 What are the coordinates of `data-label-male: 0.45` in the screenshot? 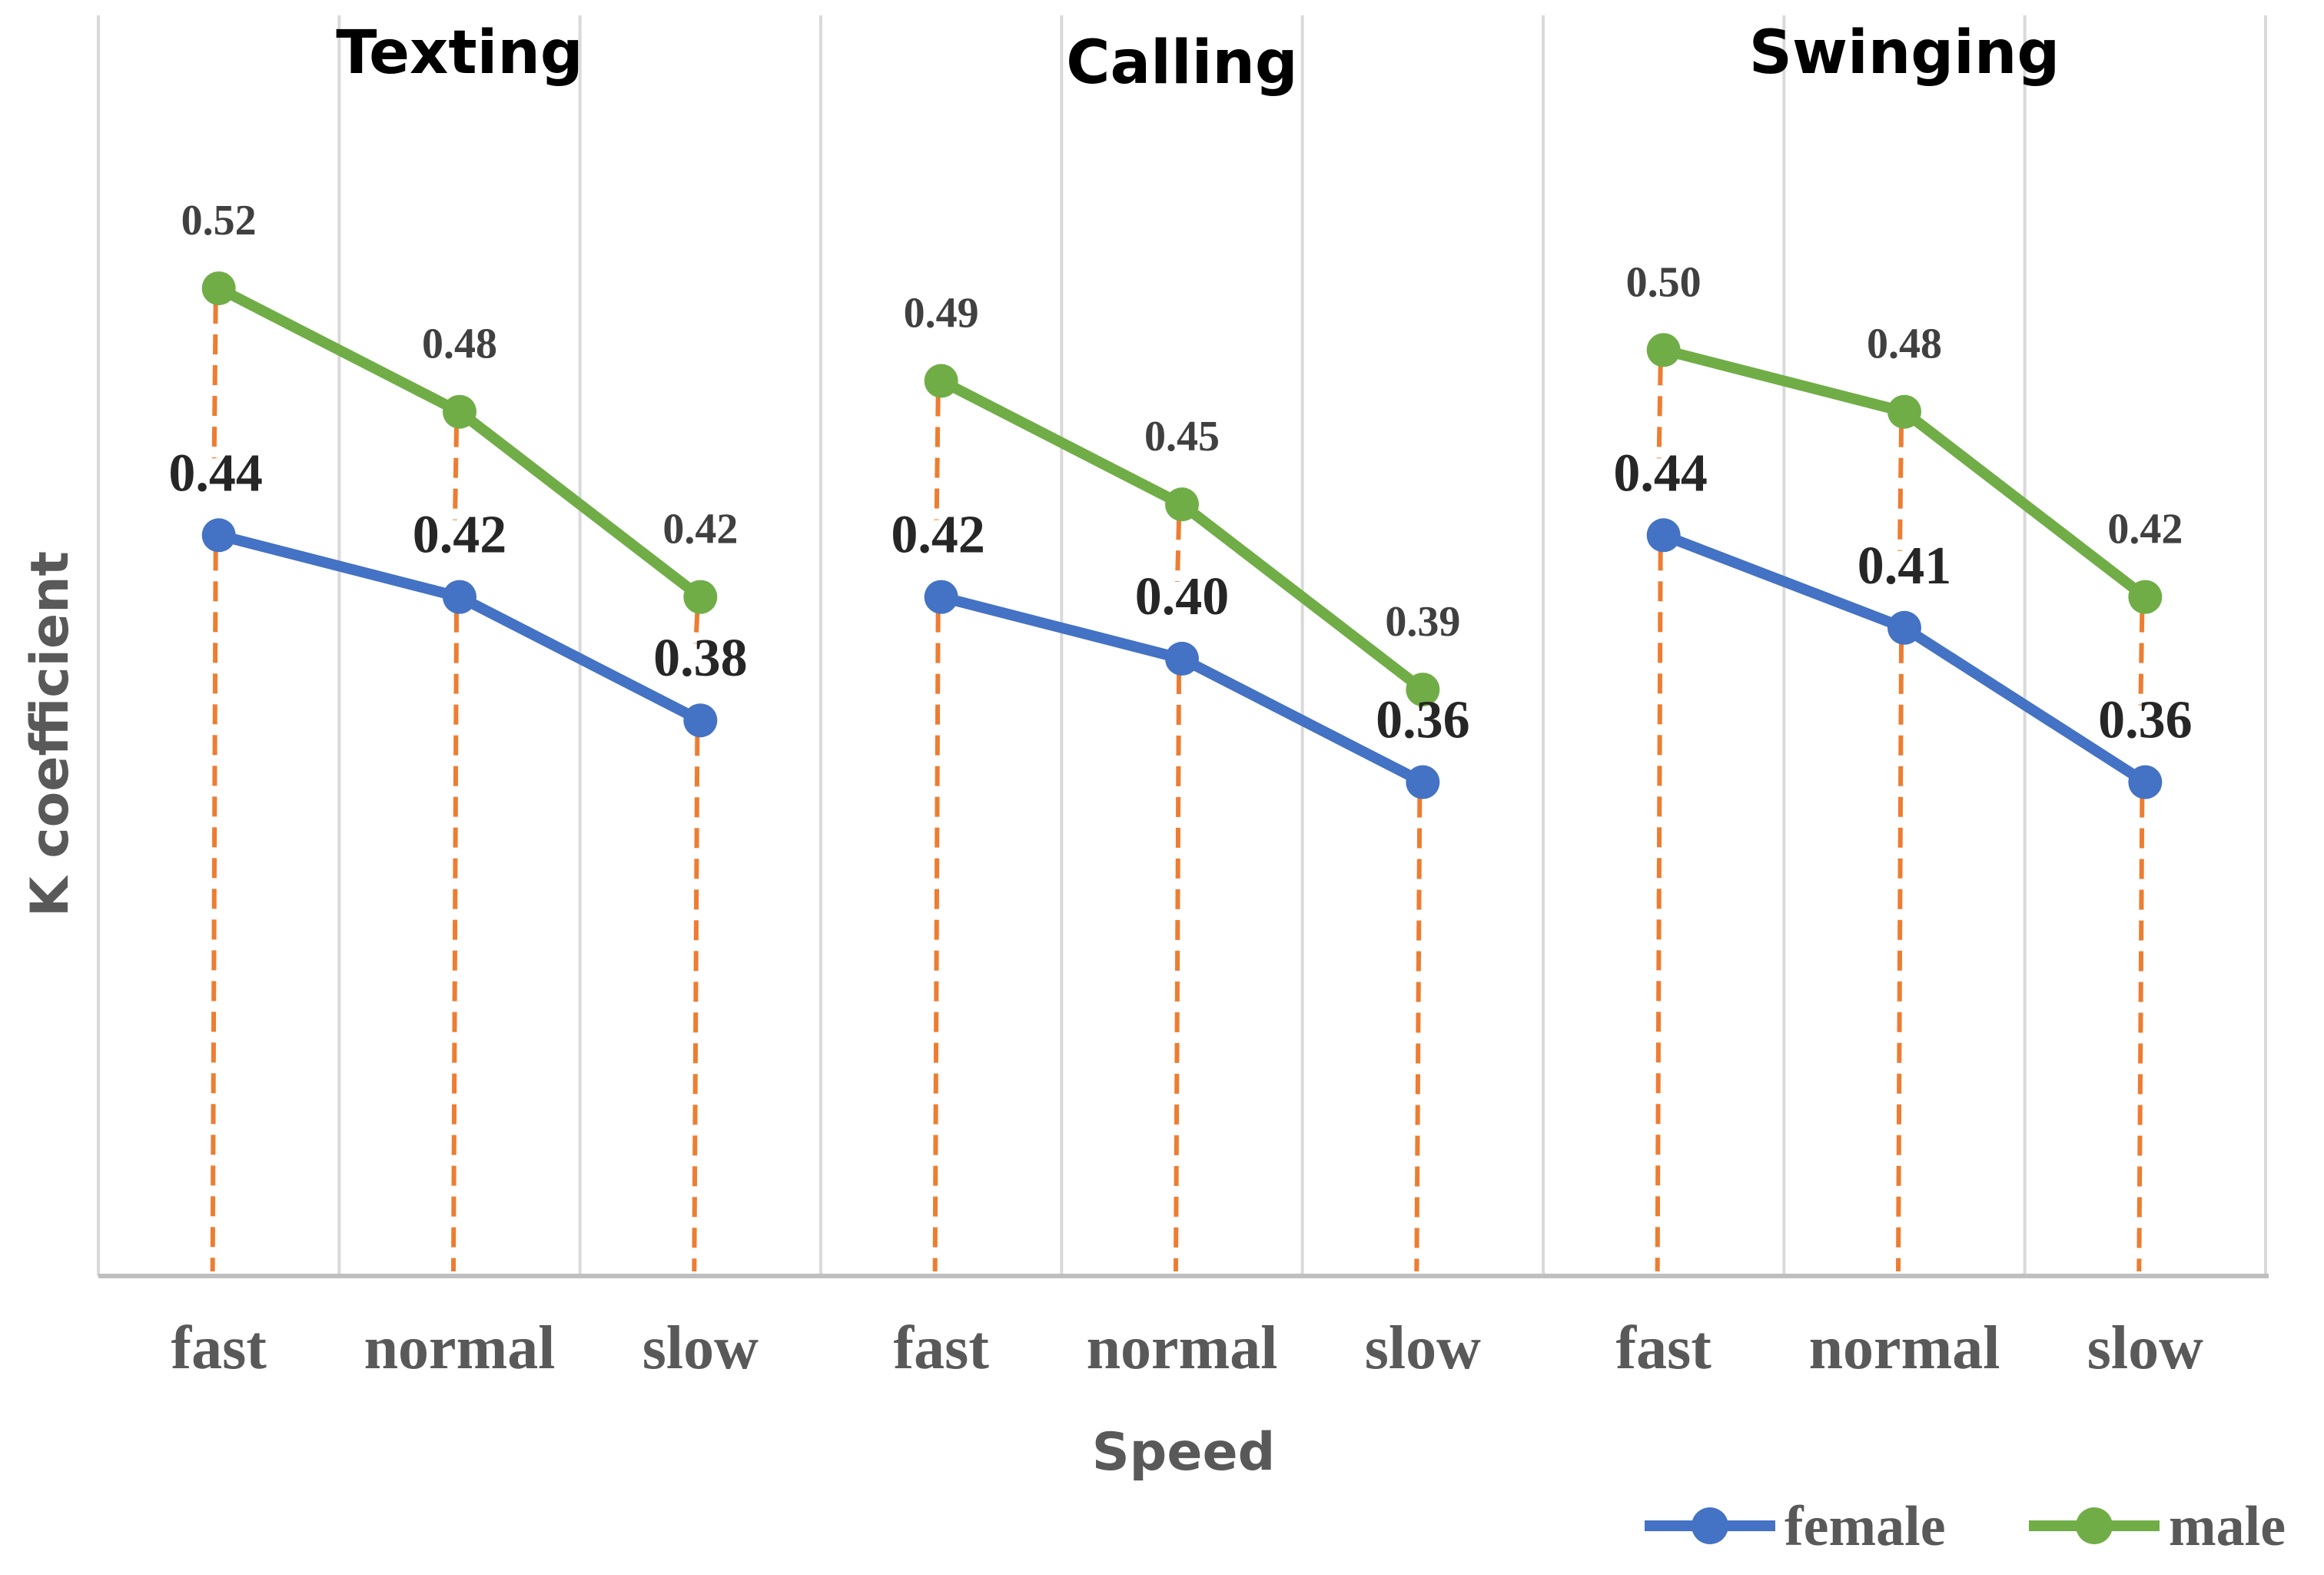 It's located at (1182, 436).